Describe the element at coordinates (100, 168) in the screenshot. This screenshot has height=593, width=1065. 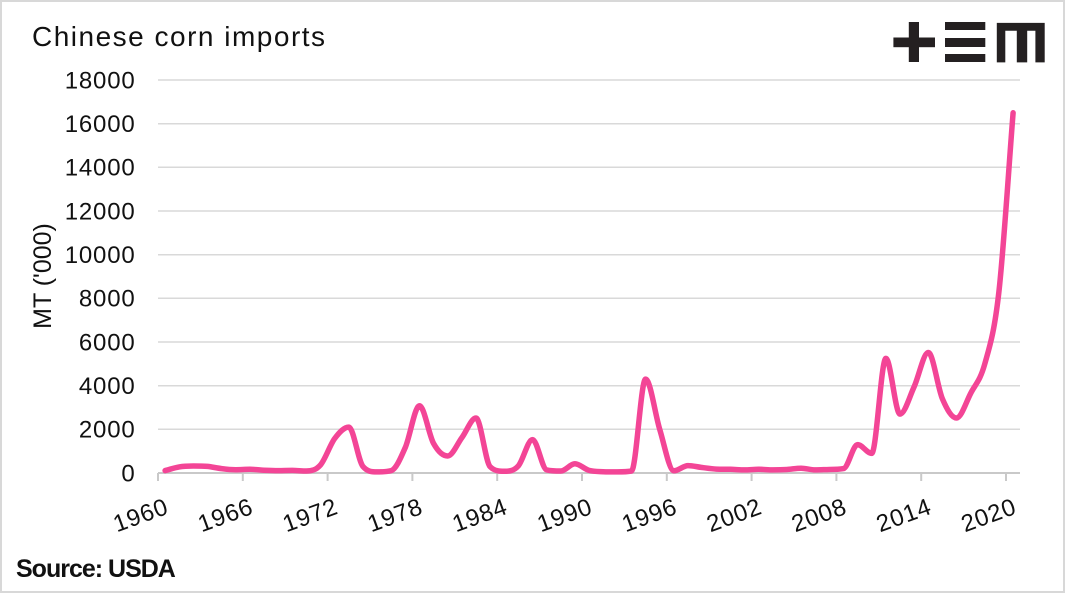
I see `svg-text: 14000` at that location.